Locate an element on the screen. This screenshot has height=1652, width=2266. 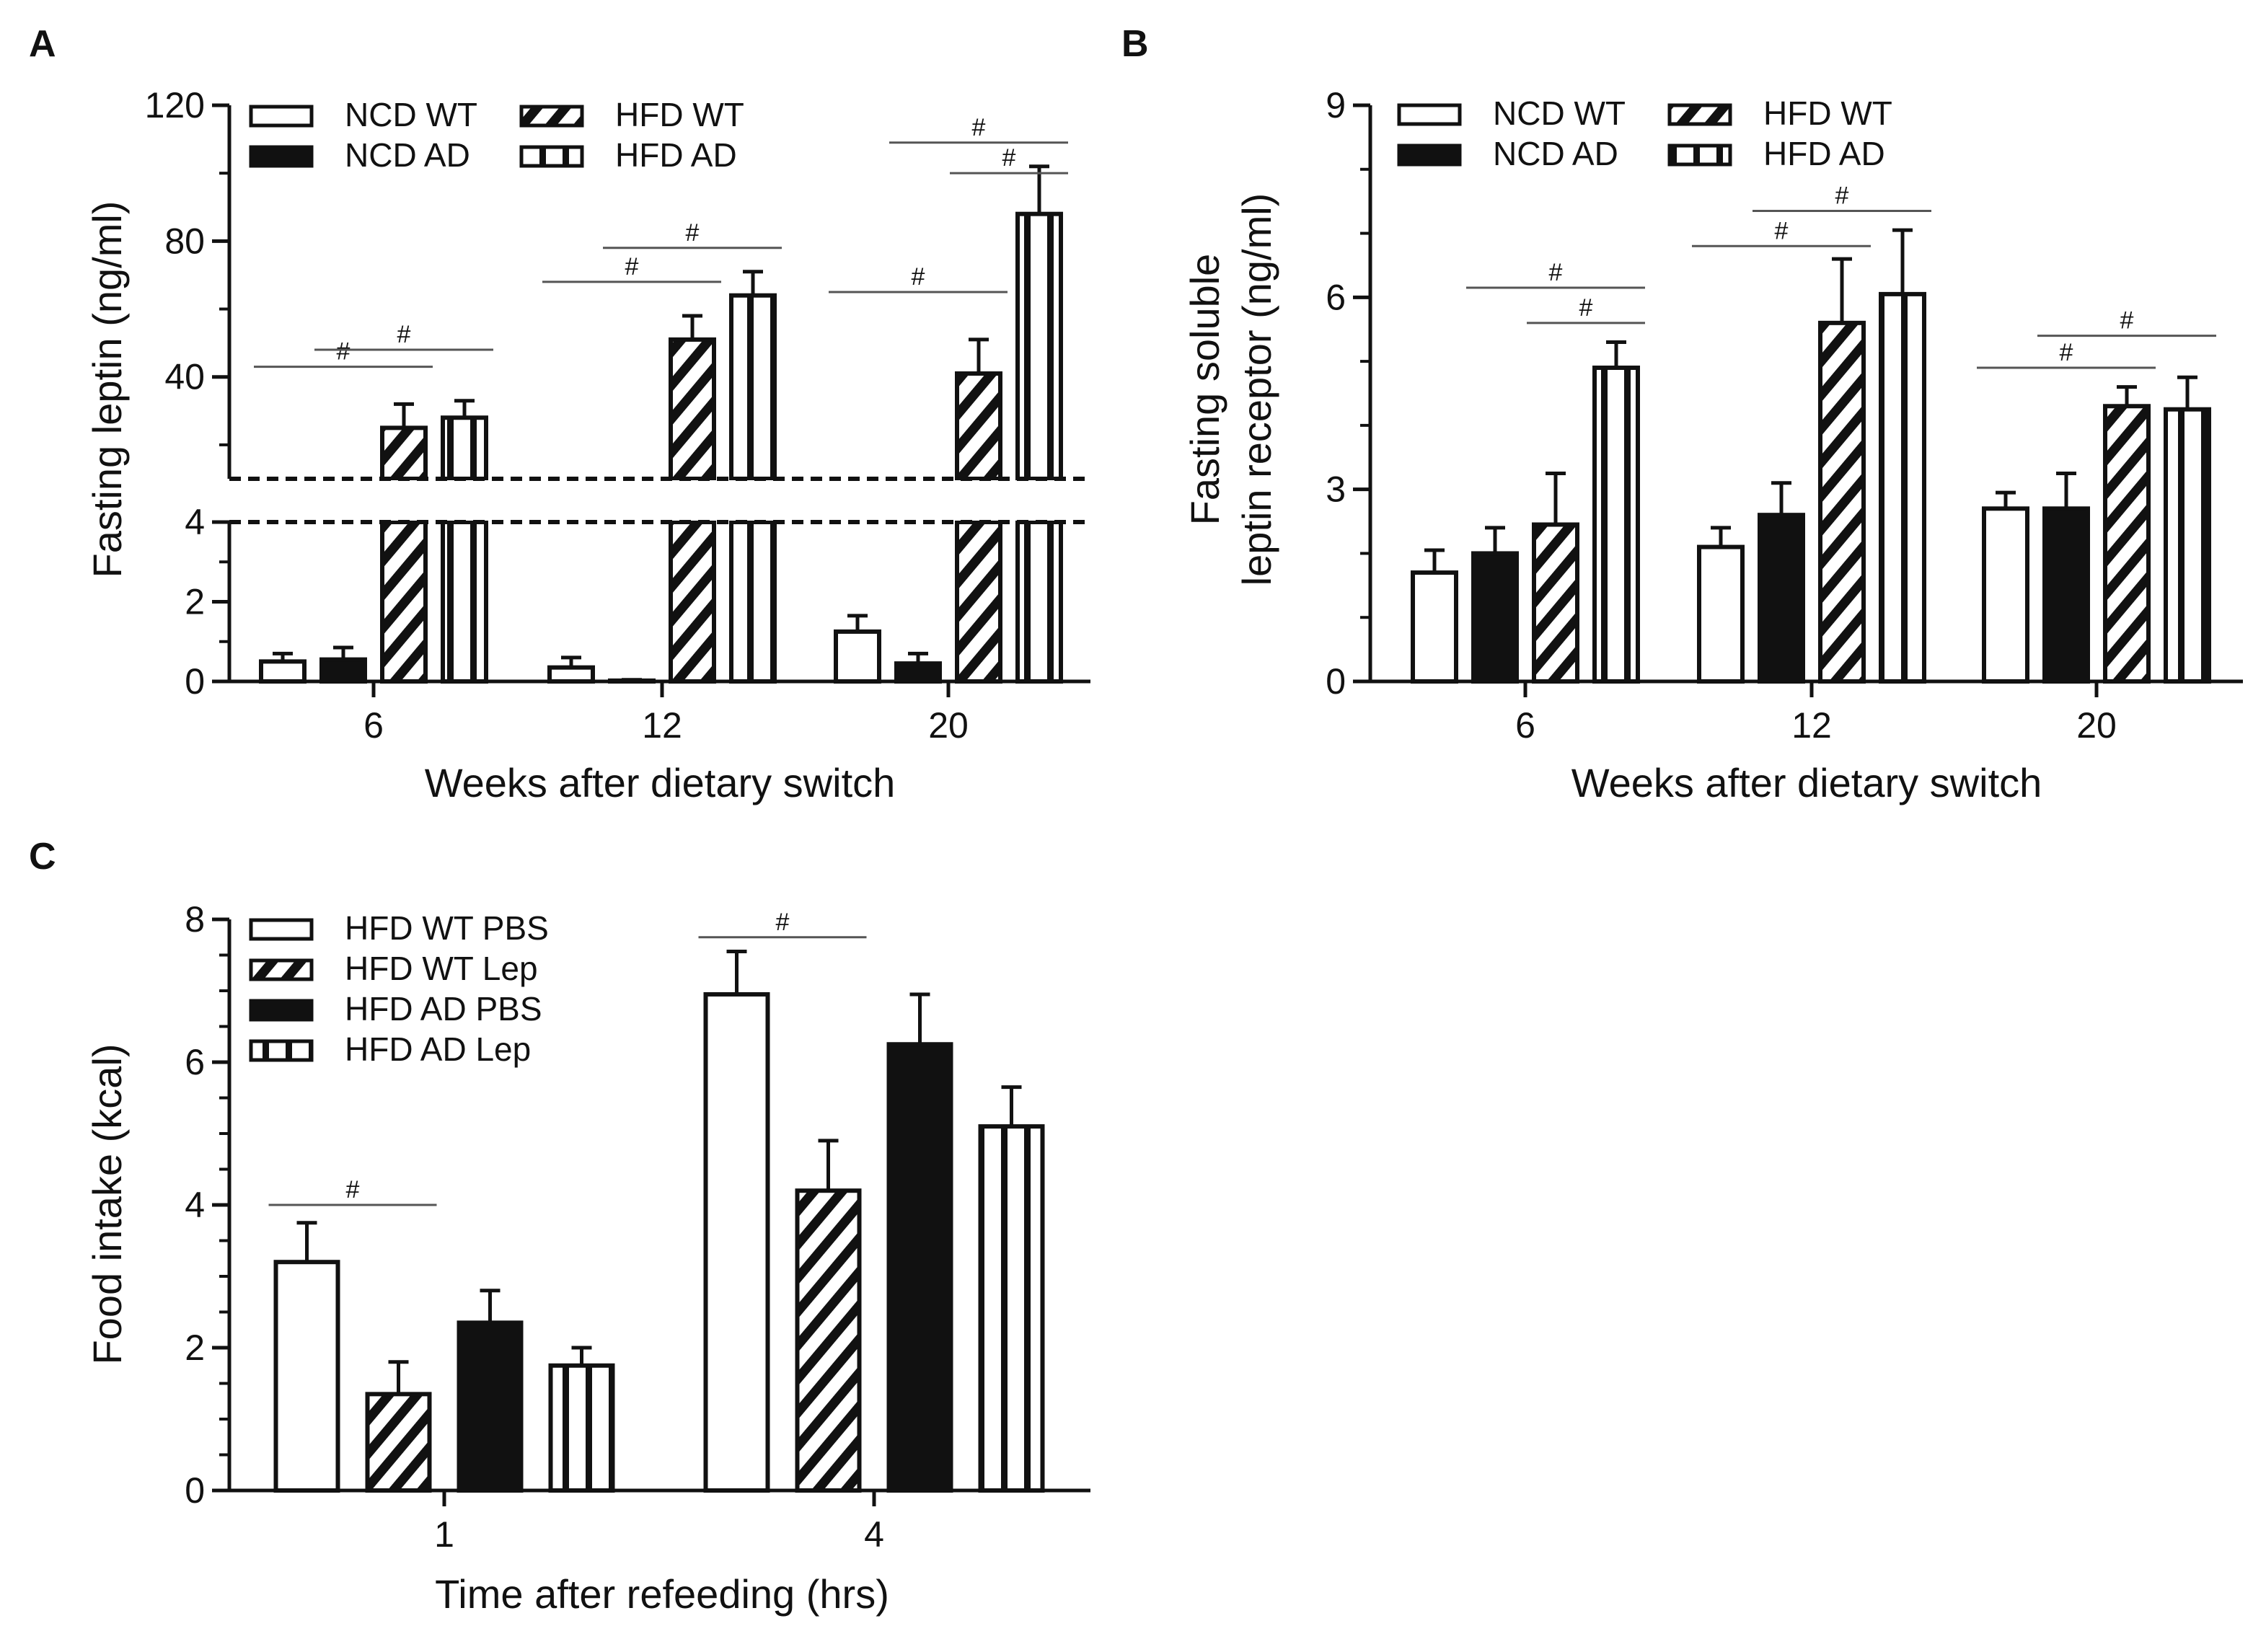
panel-c-legend-label-hfd-wt-pbs: HFD WT PBS is located at coordinates (447, 928).